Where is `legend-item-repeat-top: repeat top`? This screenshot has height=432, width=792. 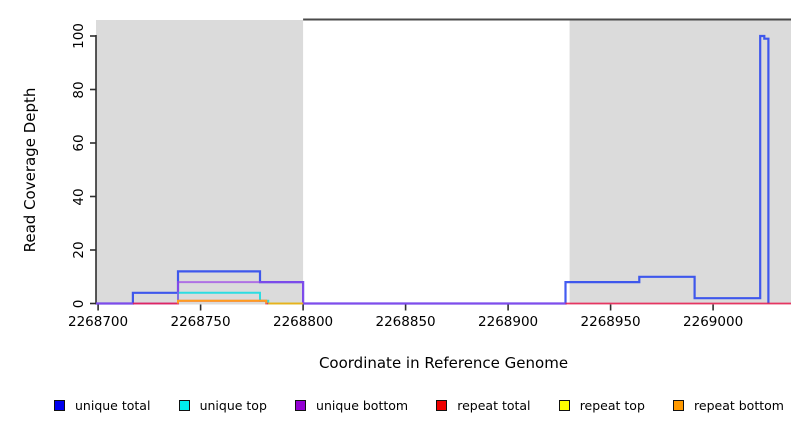
legend-item-repeat-top: repeat top is located at coordinates (601, 405).